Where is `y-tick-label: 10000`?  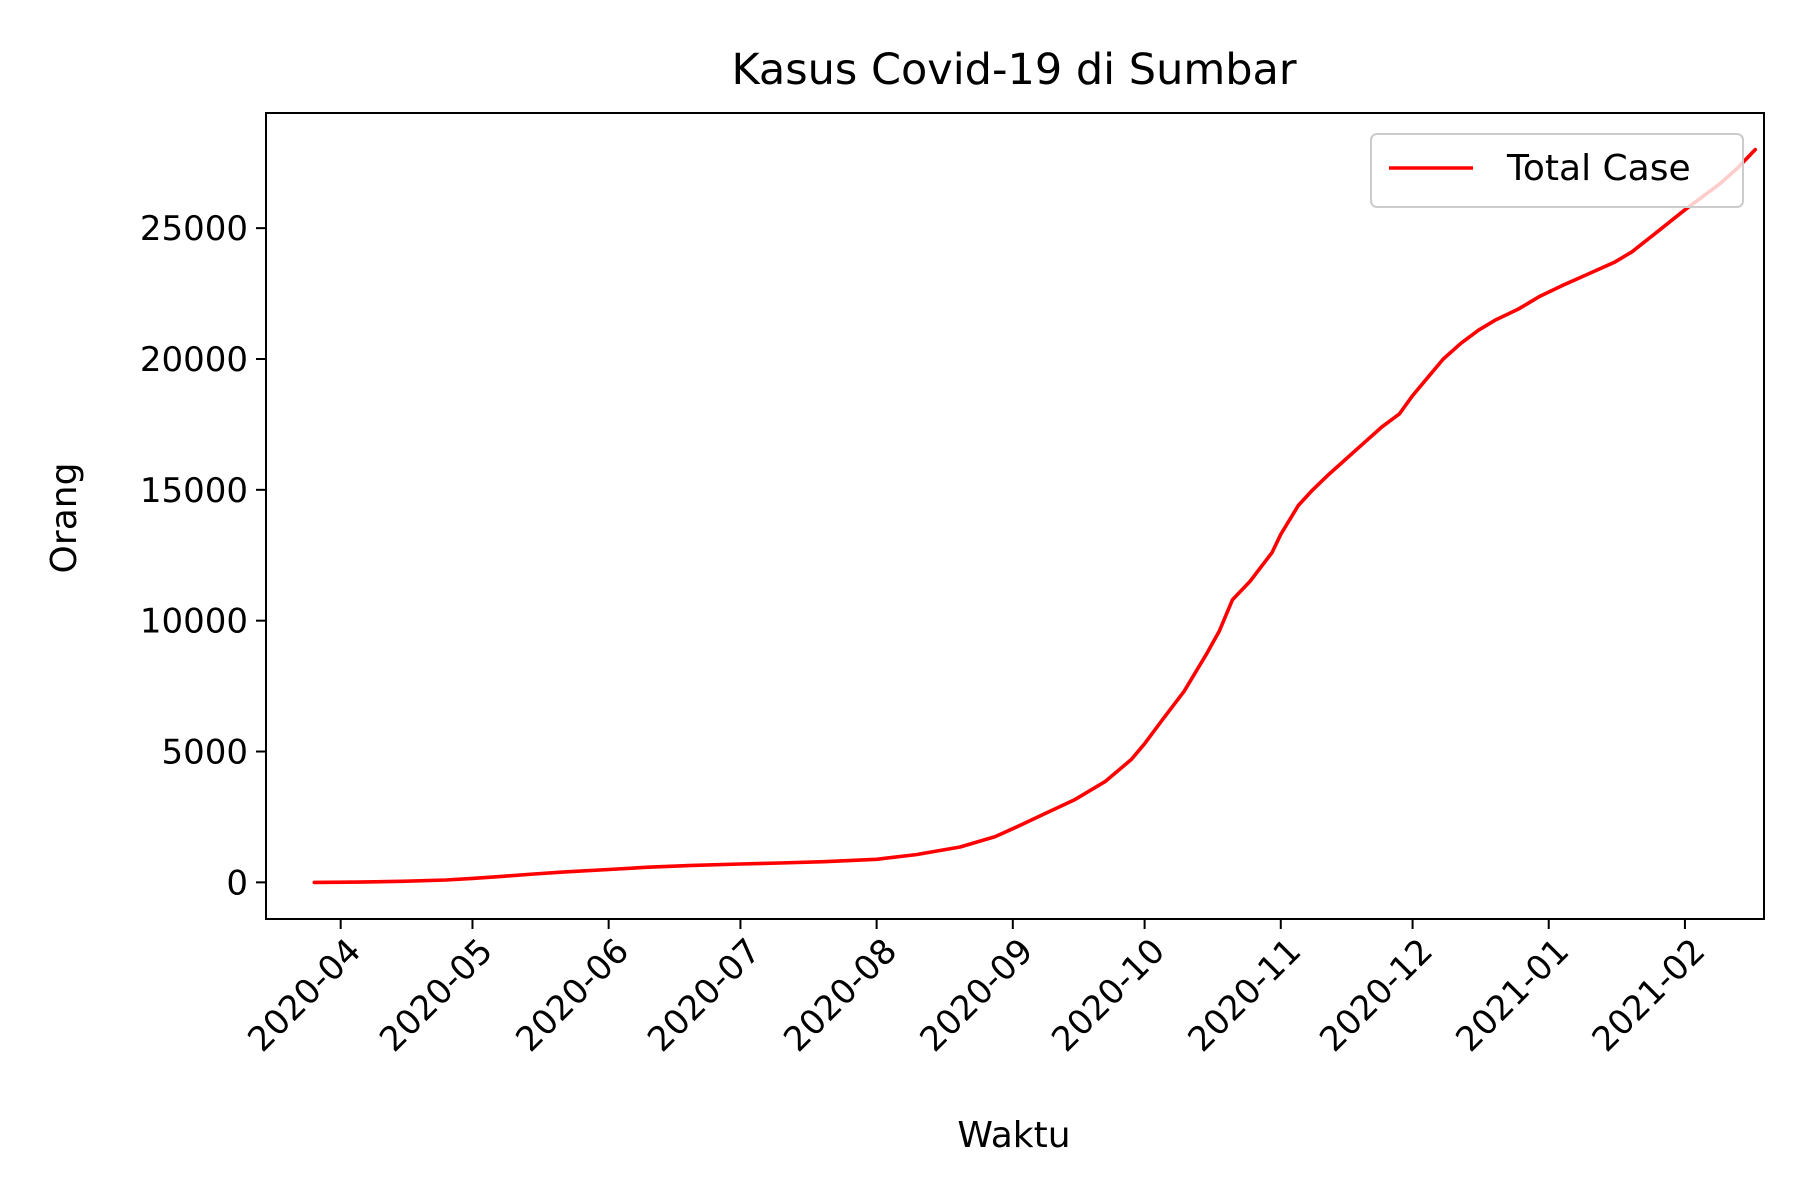
y-tick-label: 10000 is located at coordinates (194, 622).